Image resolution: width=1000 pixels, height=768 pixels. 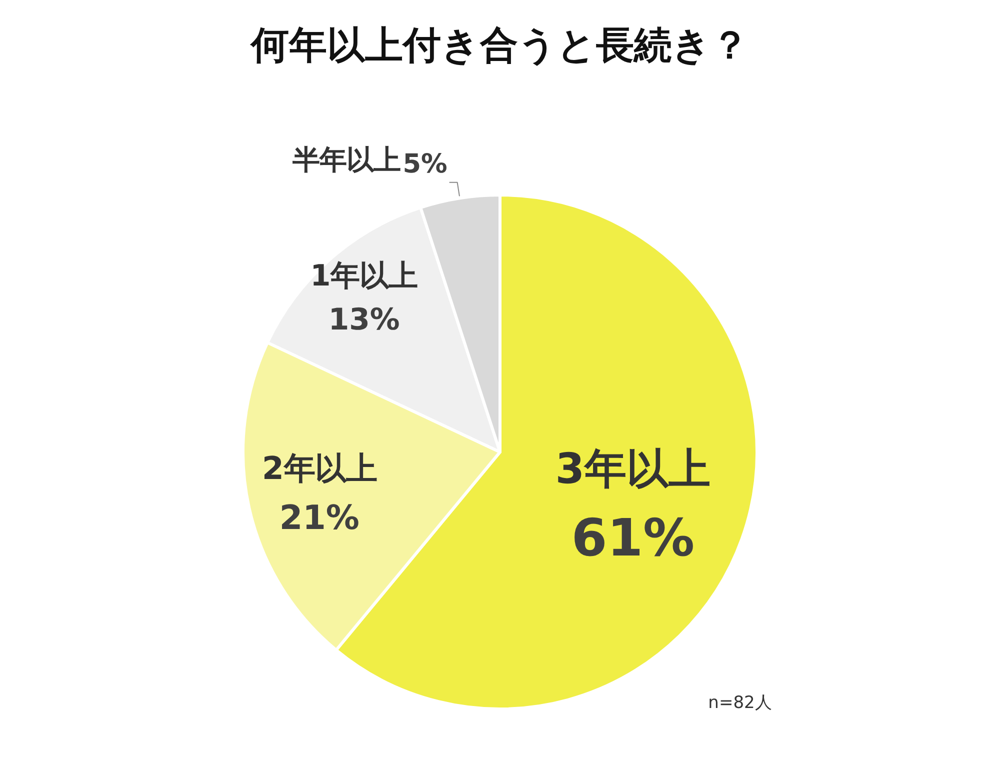 What do you see at coordinates (319, 468) in the screenshot?
I see `slice-label: 2年以上` at bounding box center [319, 468].